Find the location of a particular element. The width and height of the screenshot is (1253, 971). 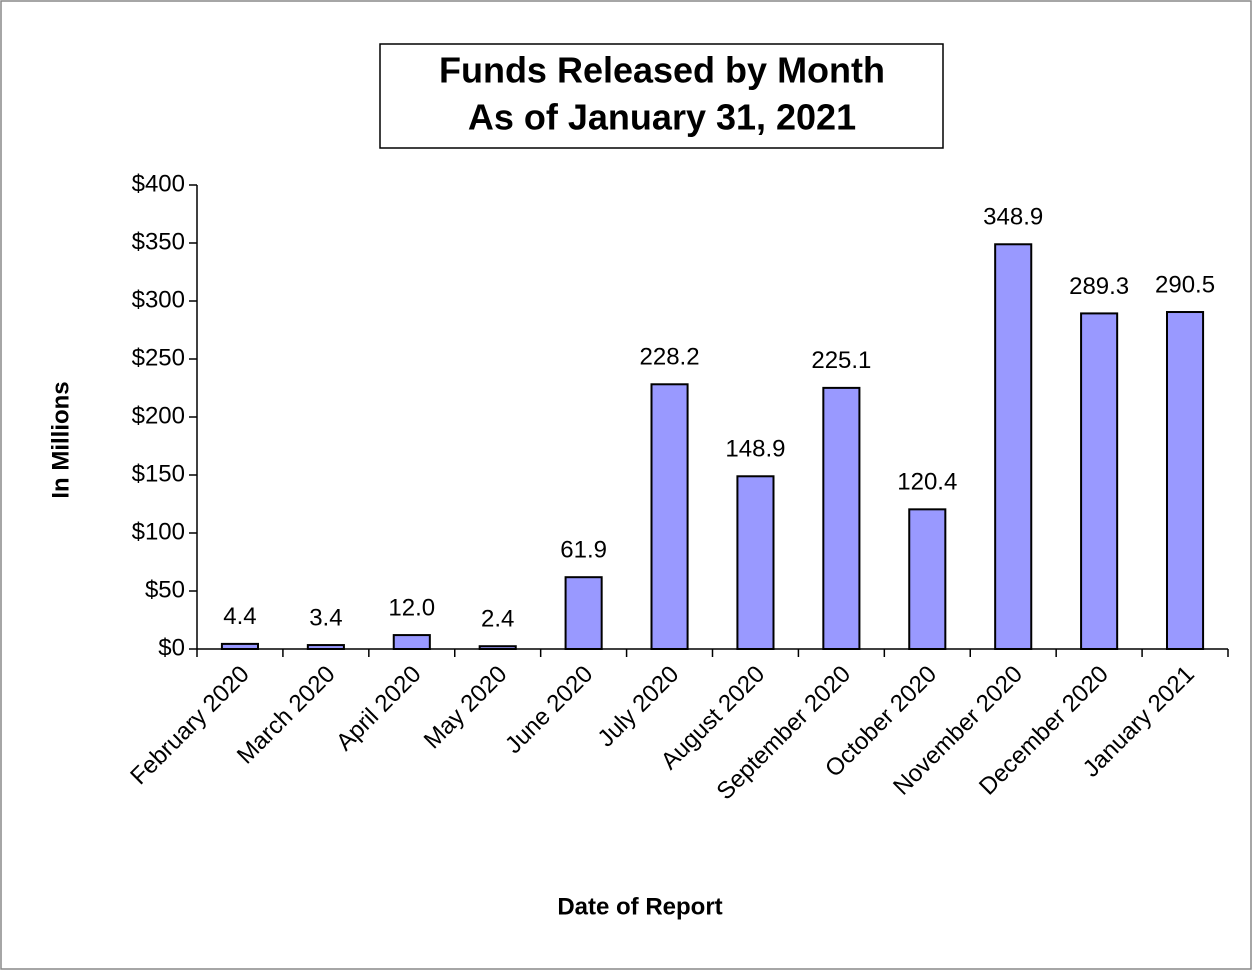

data-label: 225.1 is located at coordinates (841, 360).